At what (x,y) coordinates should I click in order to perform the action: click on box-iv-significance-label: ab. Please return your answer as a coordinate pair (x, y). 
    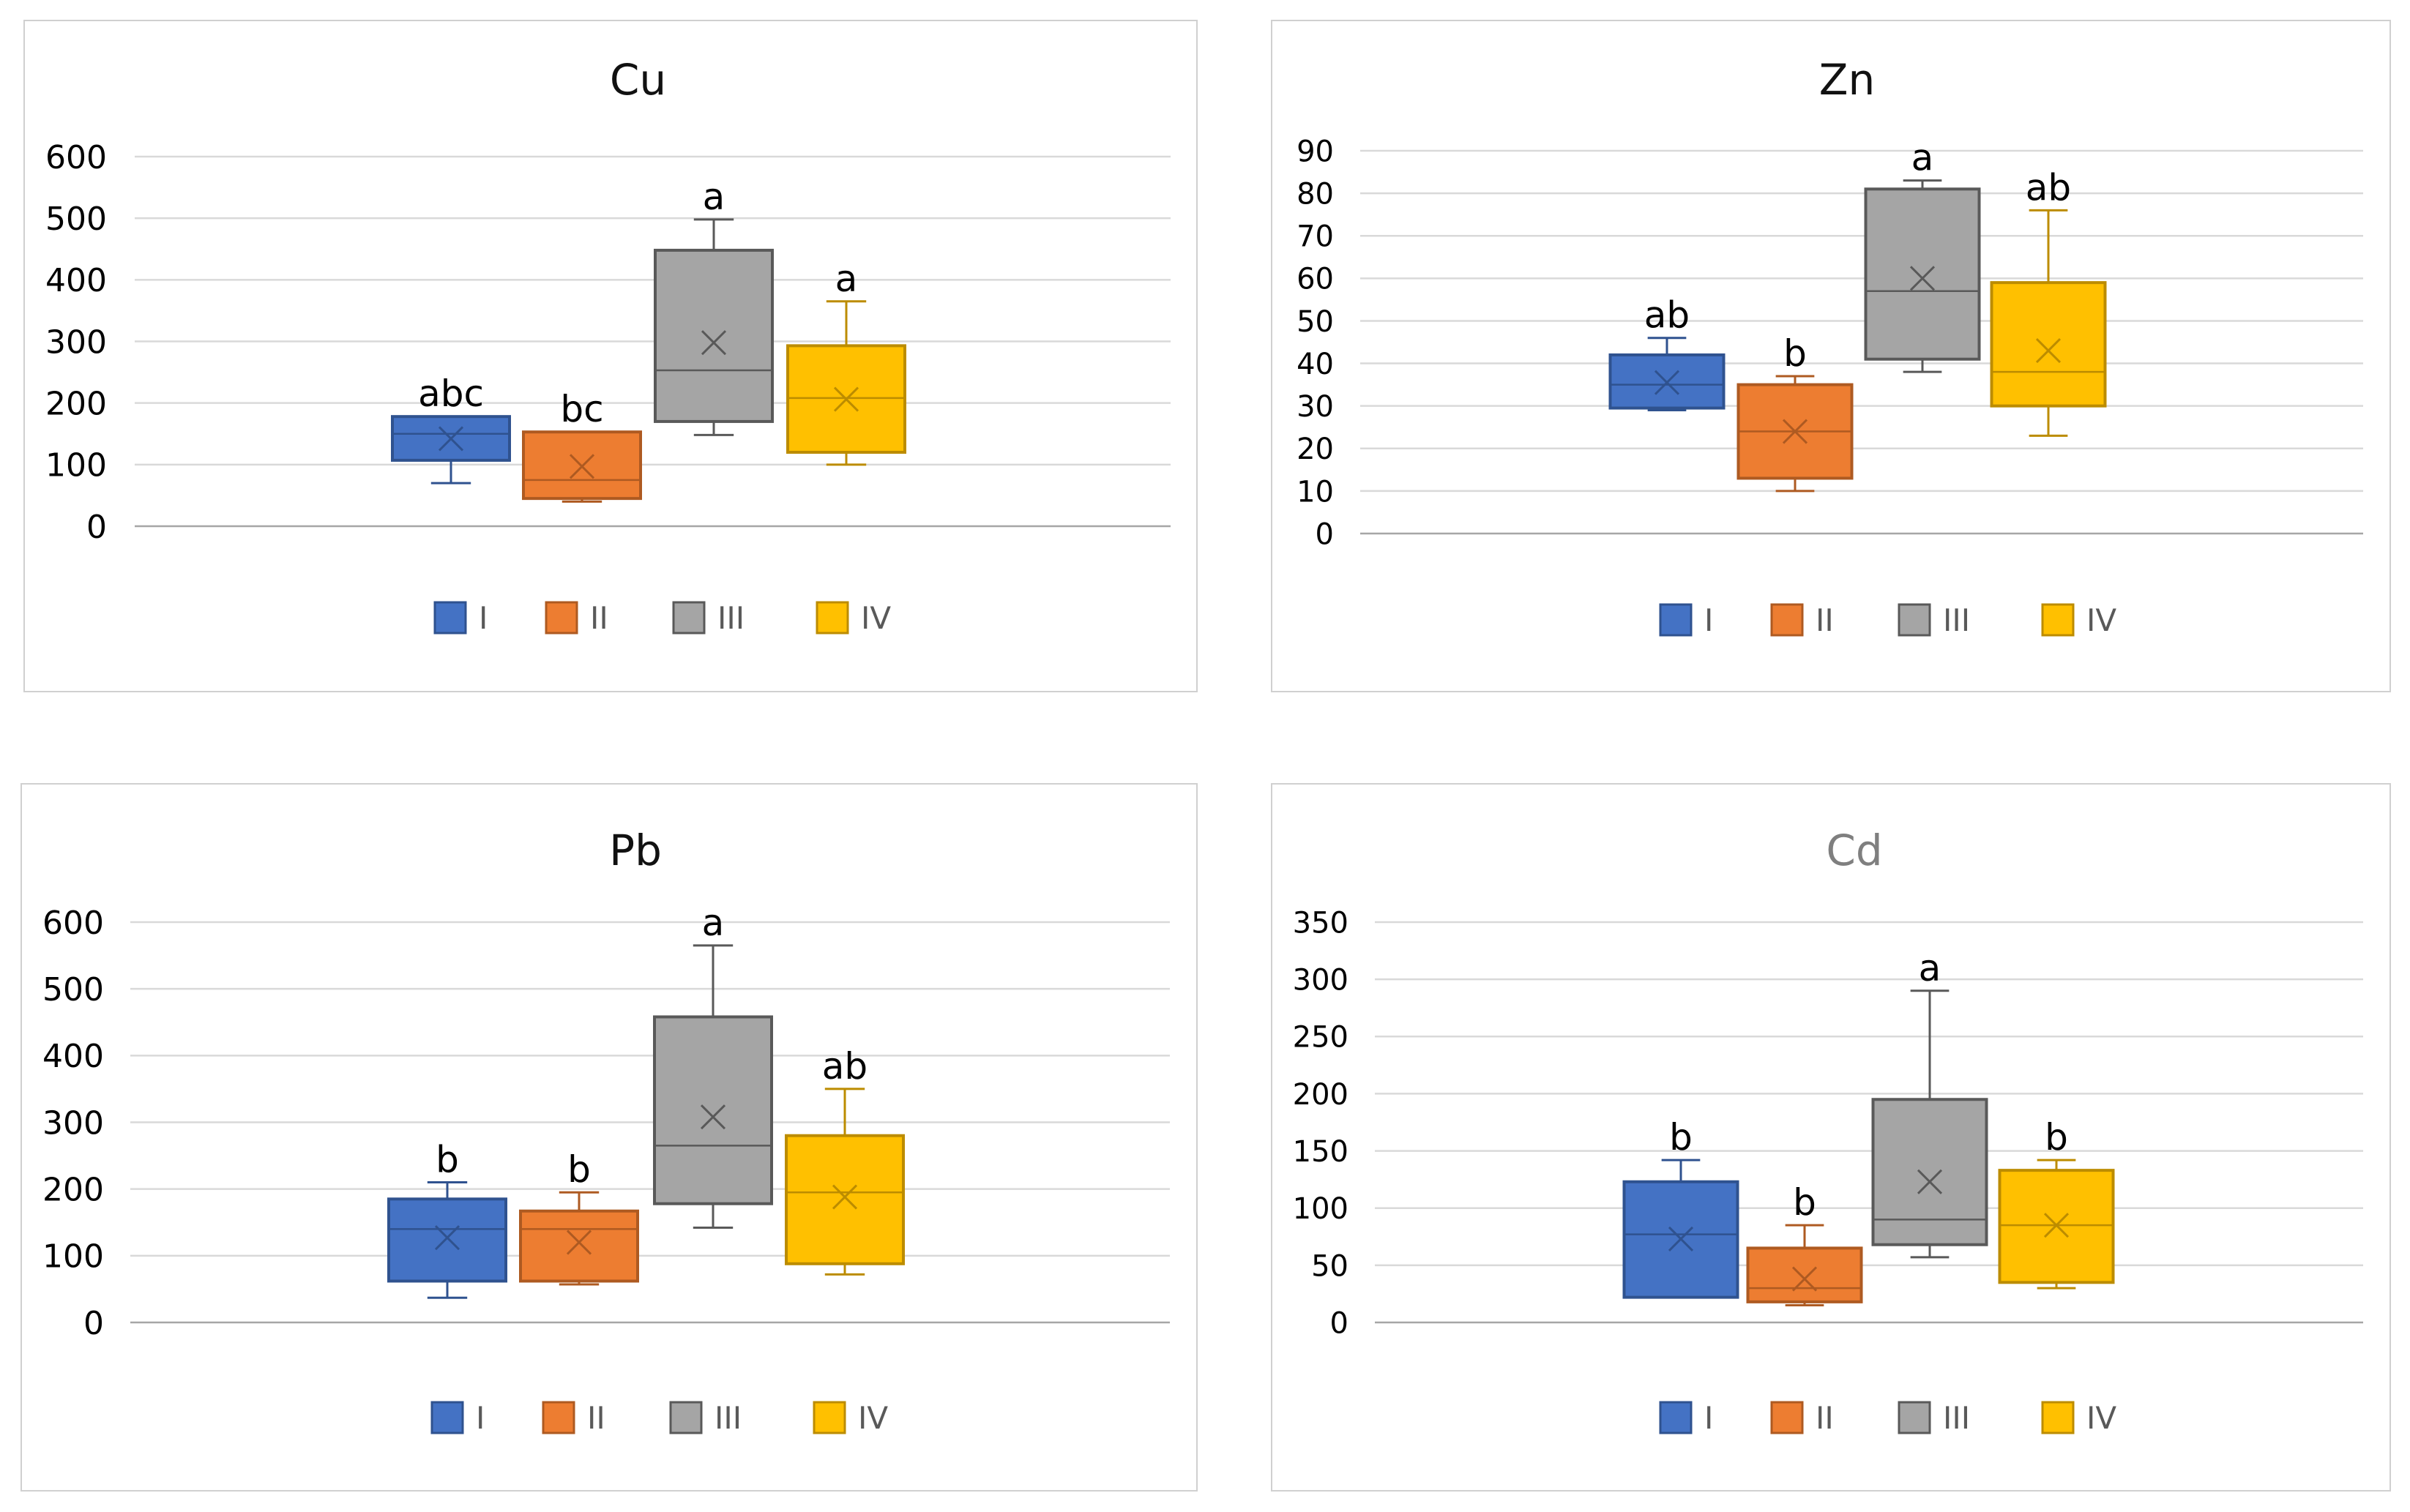
    Looking at the image, I should click on (2048, 188).